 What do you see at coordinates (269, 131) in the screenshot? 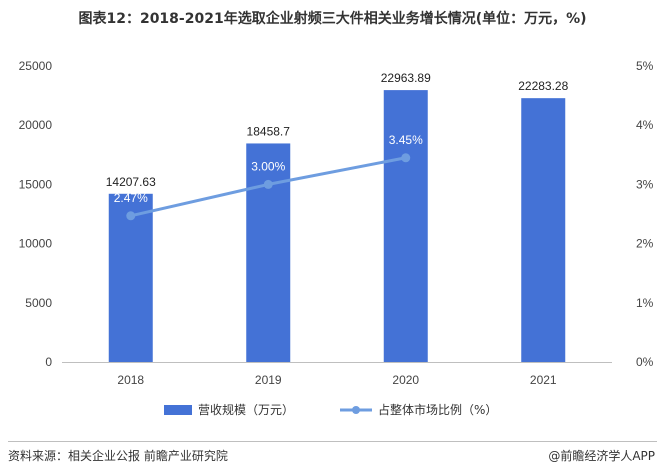
I see `bar-value-label: 18458.7` at bounding box center [269, 131].